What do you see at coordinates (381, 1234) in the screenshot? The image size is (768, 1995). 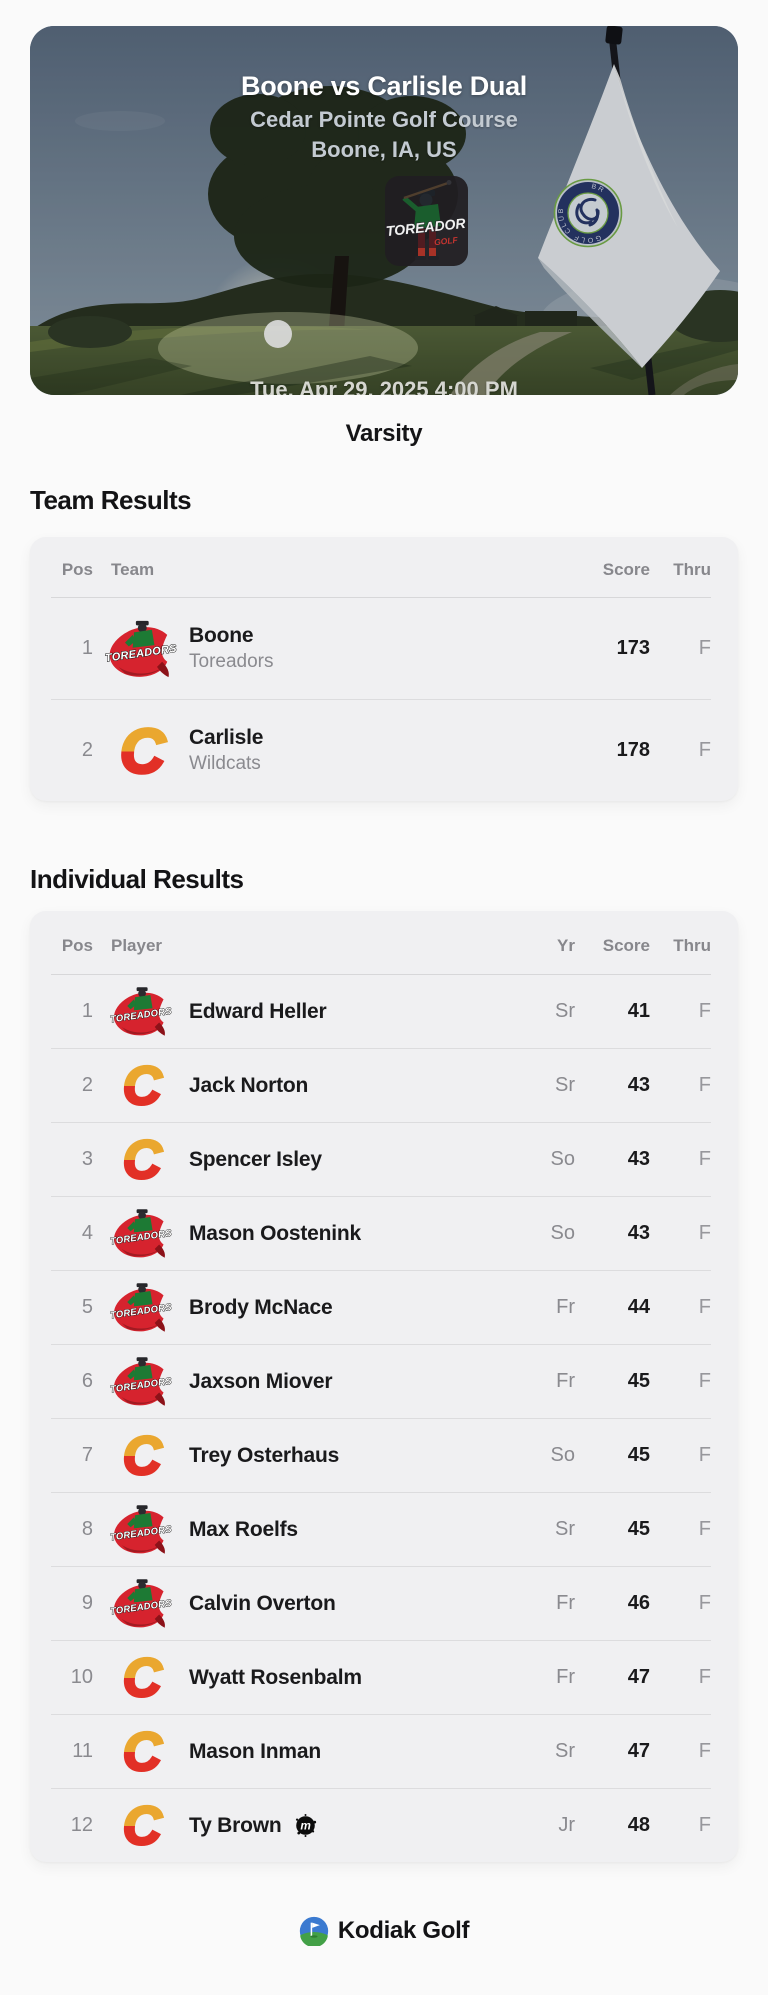 I see `player-result-row: 4 Mason Oostenink So 43 F` at bounding box center [381, 1234].